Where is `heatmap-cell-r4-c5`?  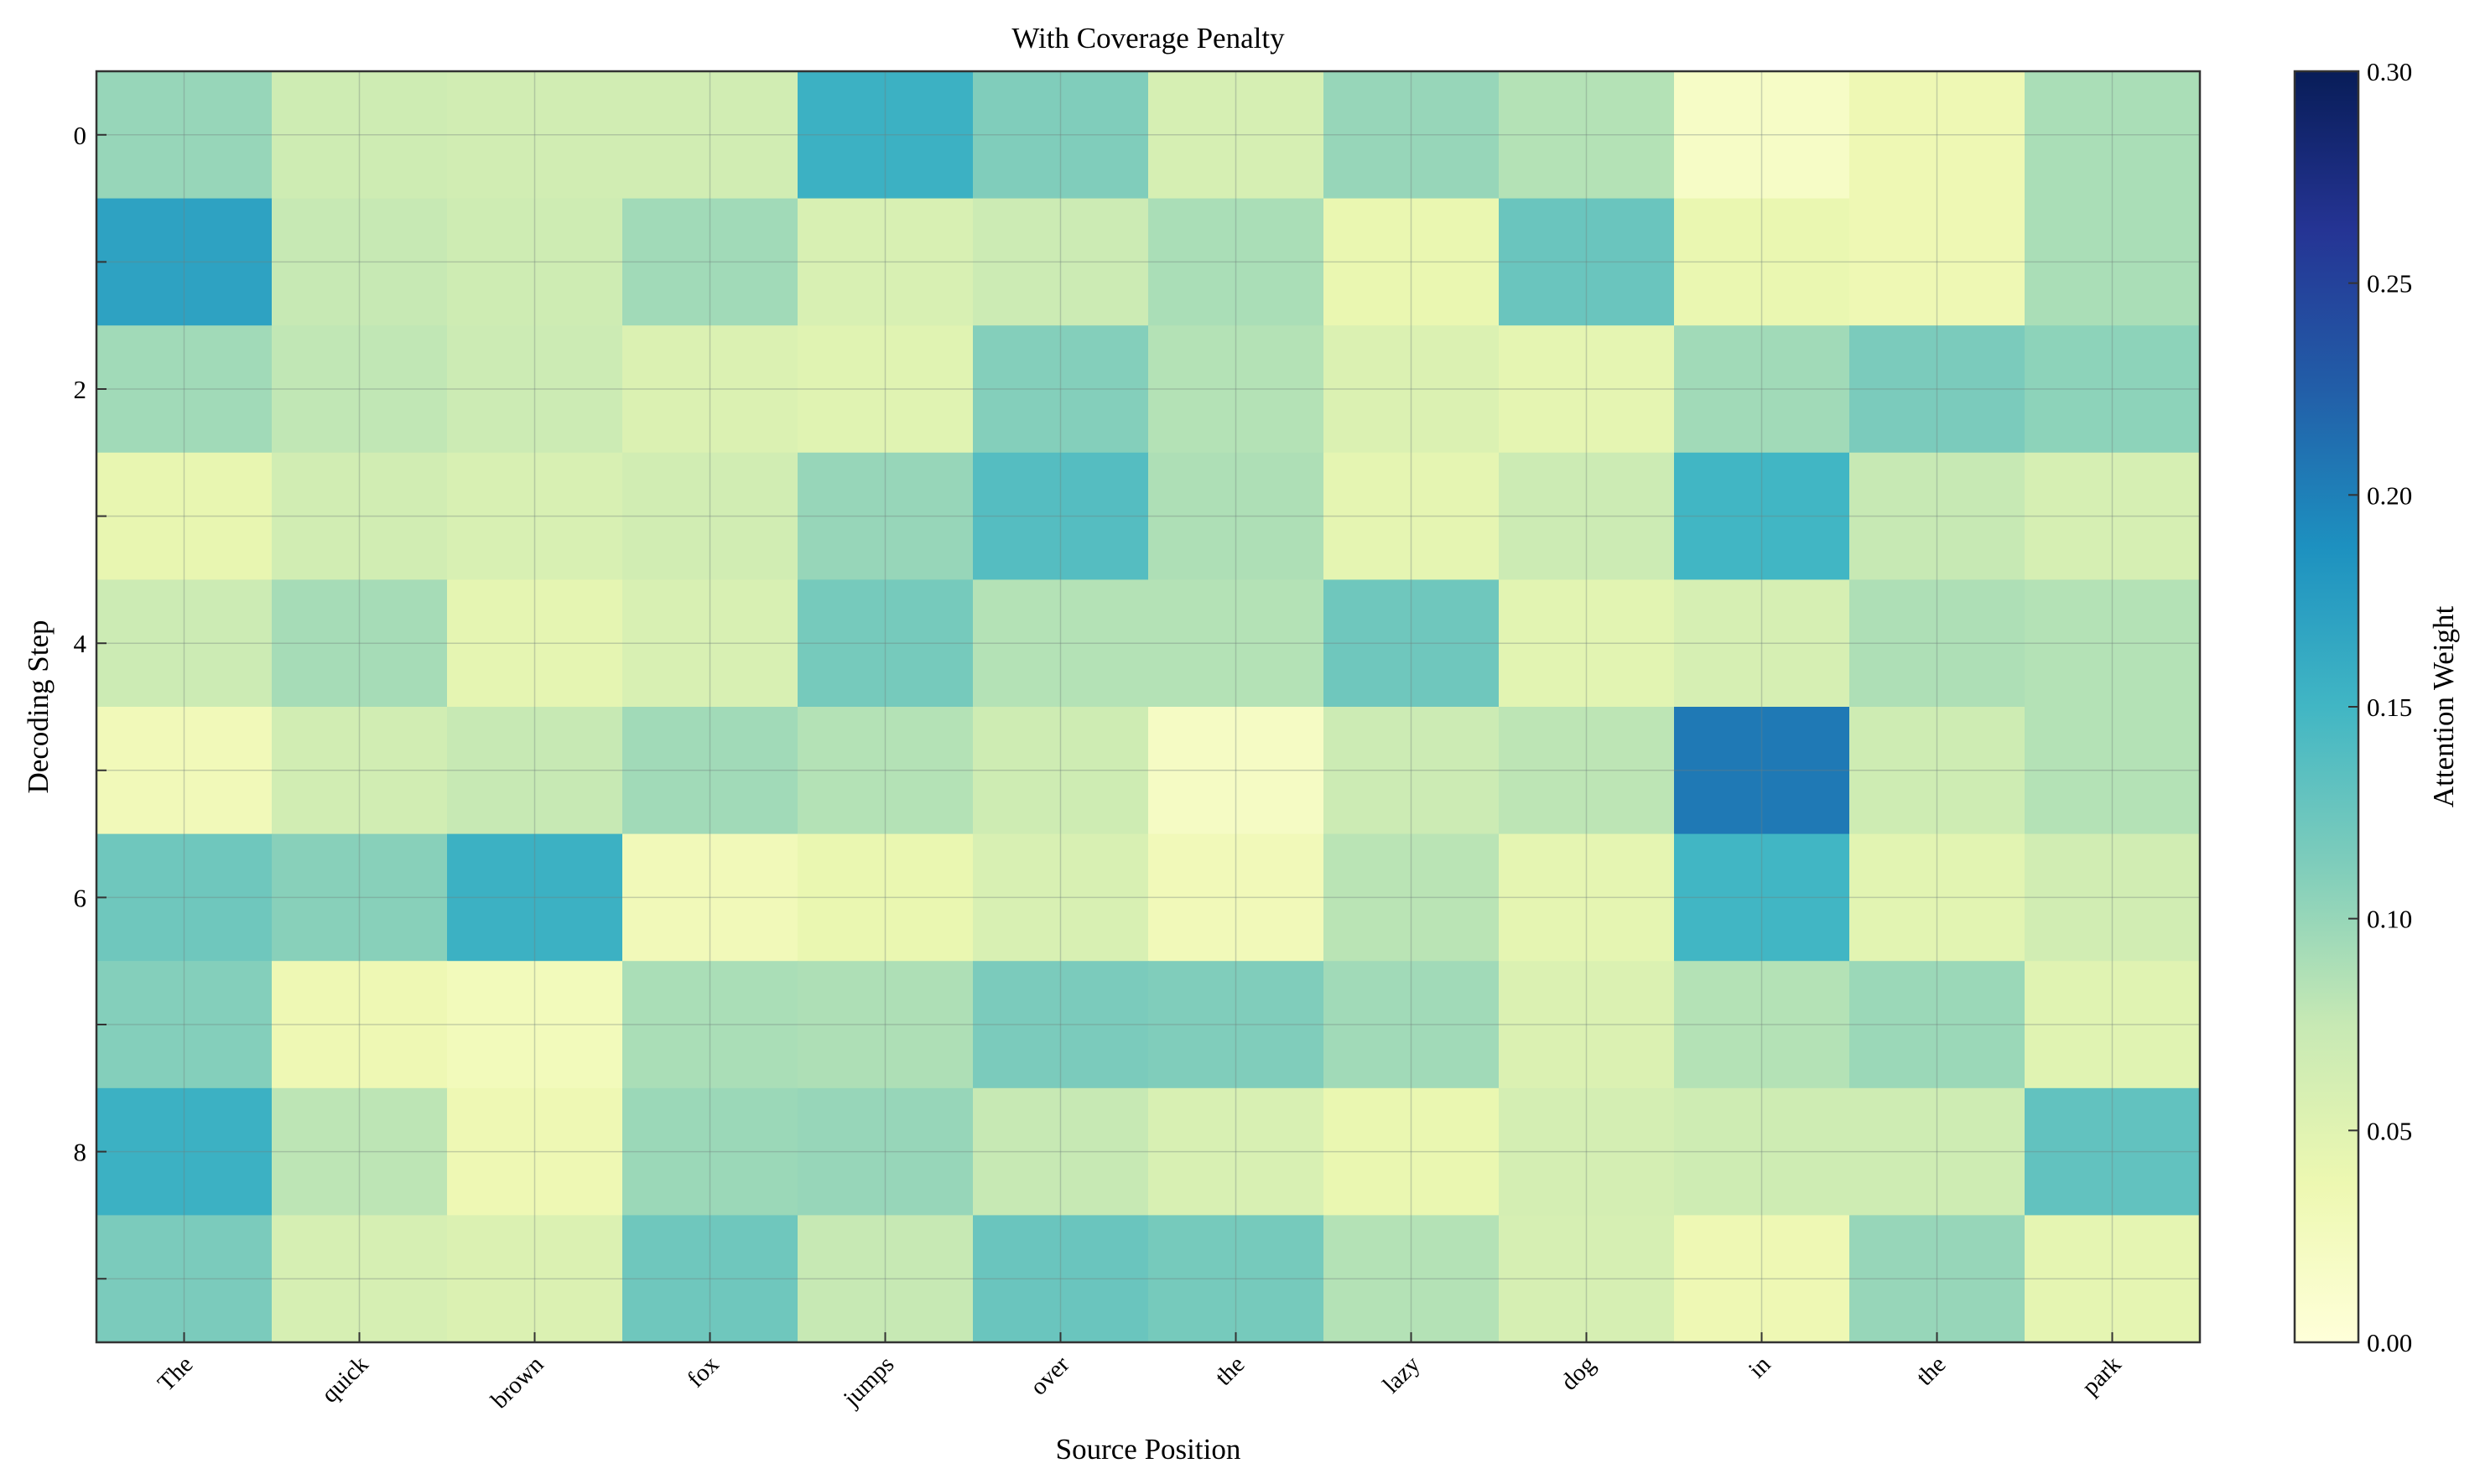 heatmap-cell-r4-c5 is located at coordinates (1061, 643).